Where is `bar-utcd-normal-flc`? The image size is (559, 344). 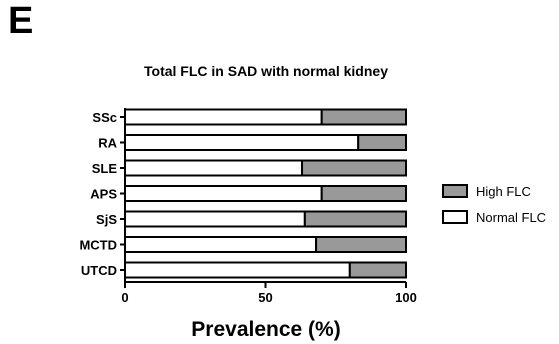
bar-utcd-normal-flc is located at coordinates (237, 270).